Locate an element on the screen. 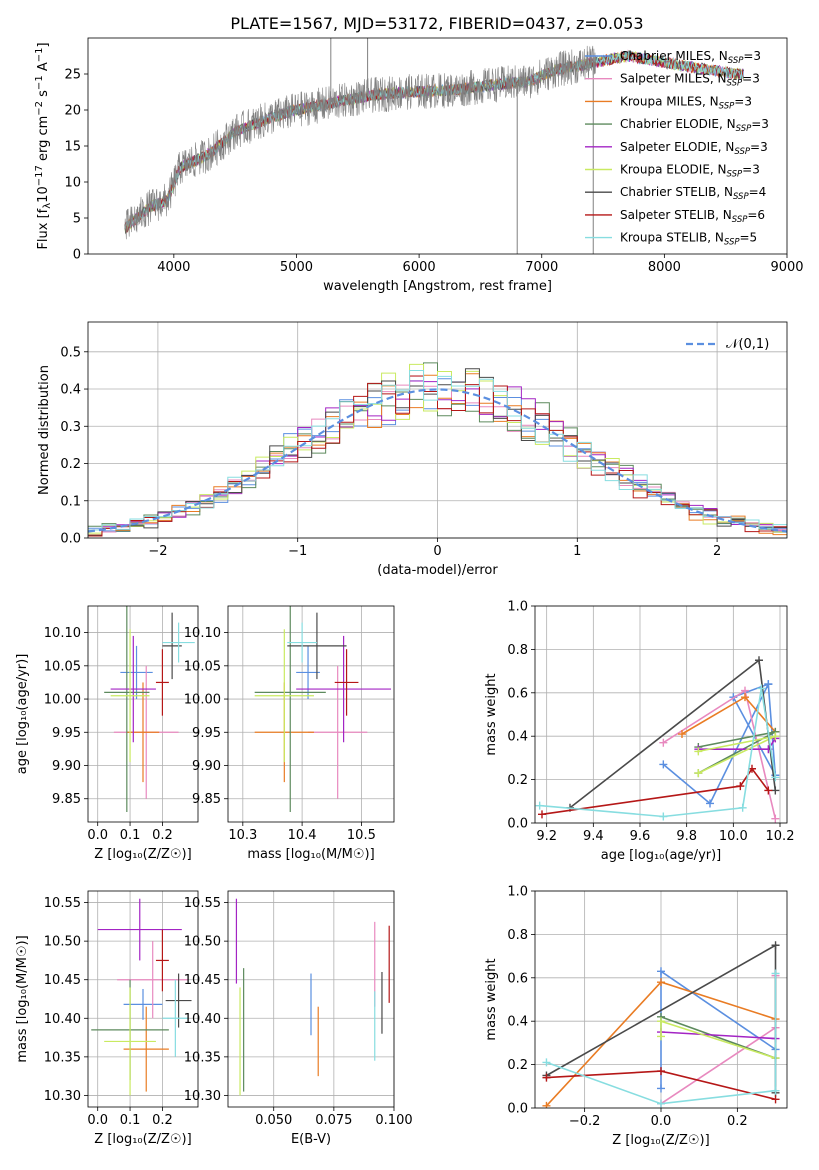 The image size is (819, 1170). x-tick-label: −1 is located at coordinates (297, 551).